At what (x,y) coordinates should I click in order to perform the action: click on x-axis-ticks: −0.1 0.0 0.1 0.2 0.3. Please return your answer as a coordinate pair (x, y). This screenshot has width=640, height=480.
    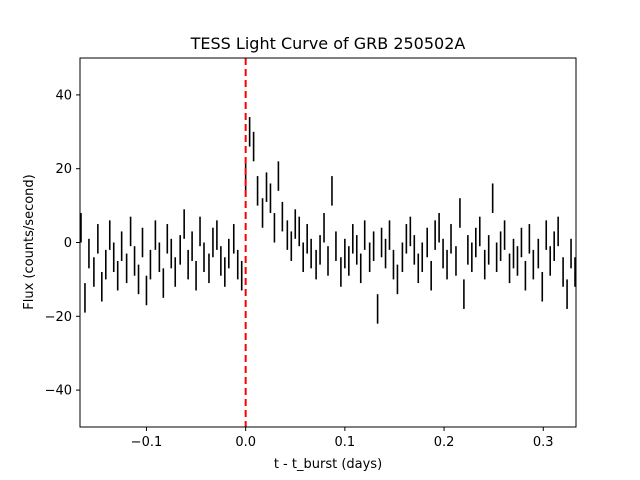
    Looking at the image, I should click on (342, 438).